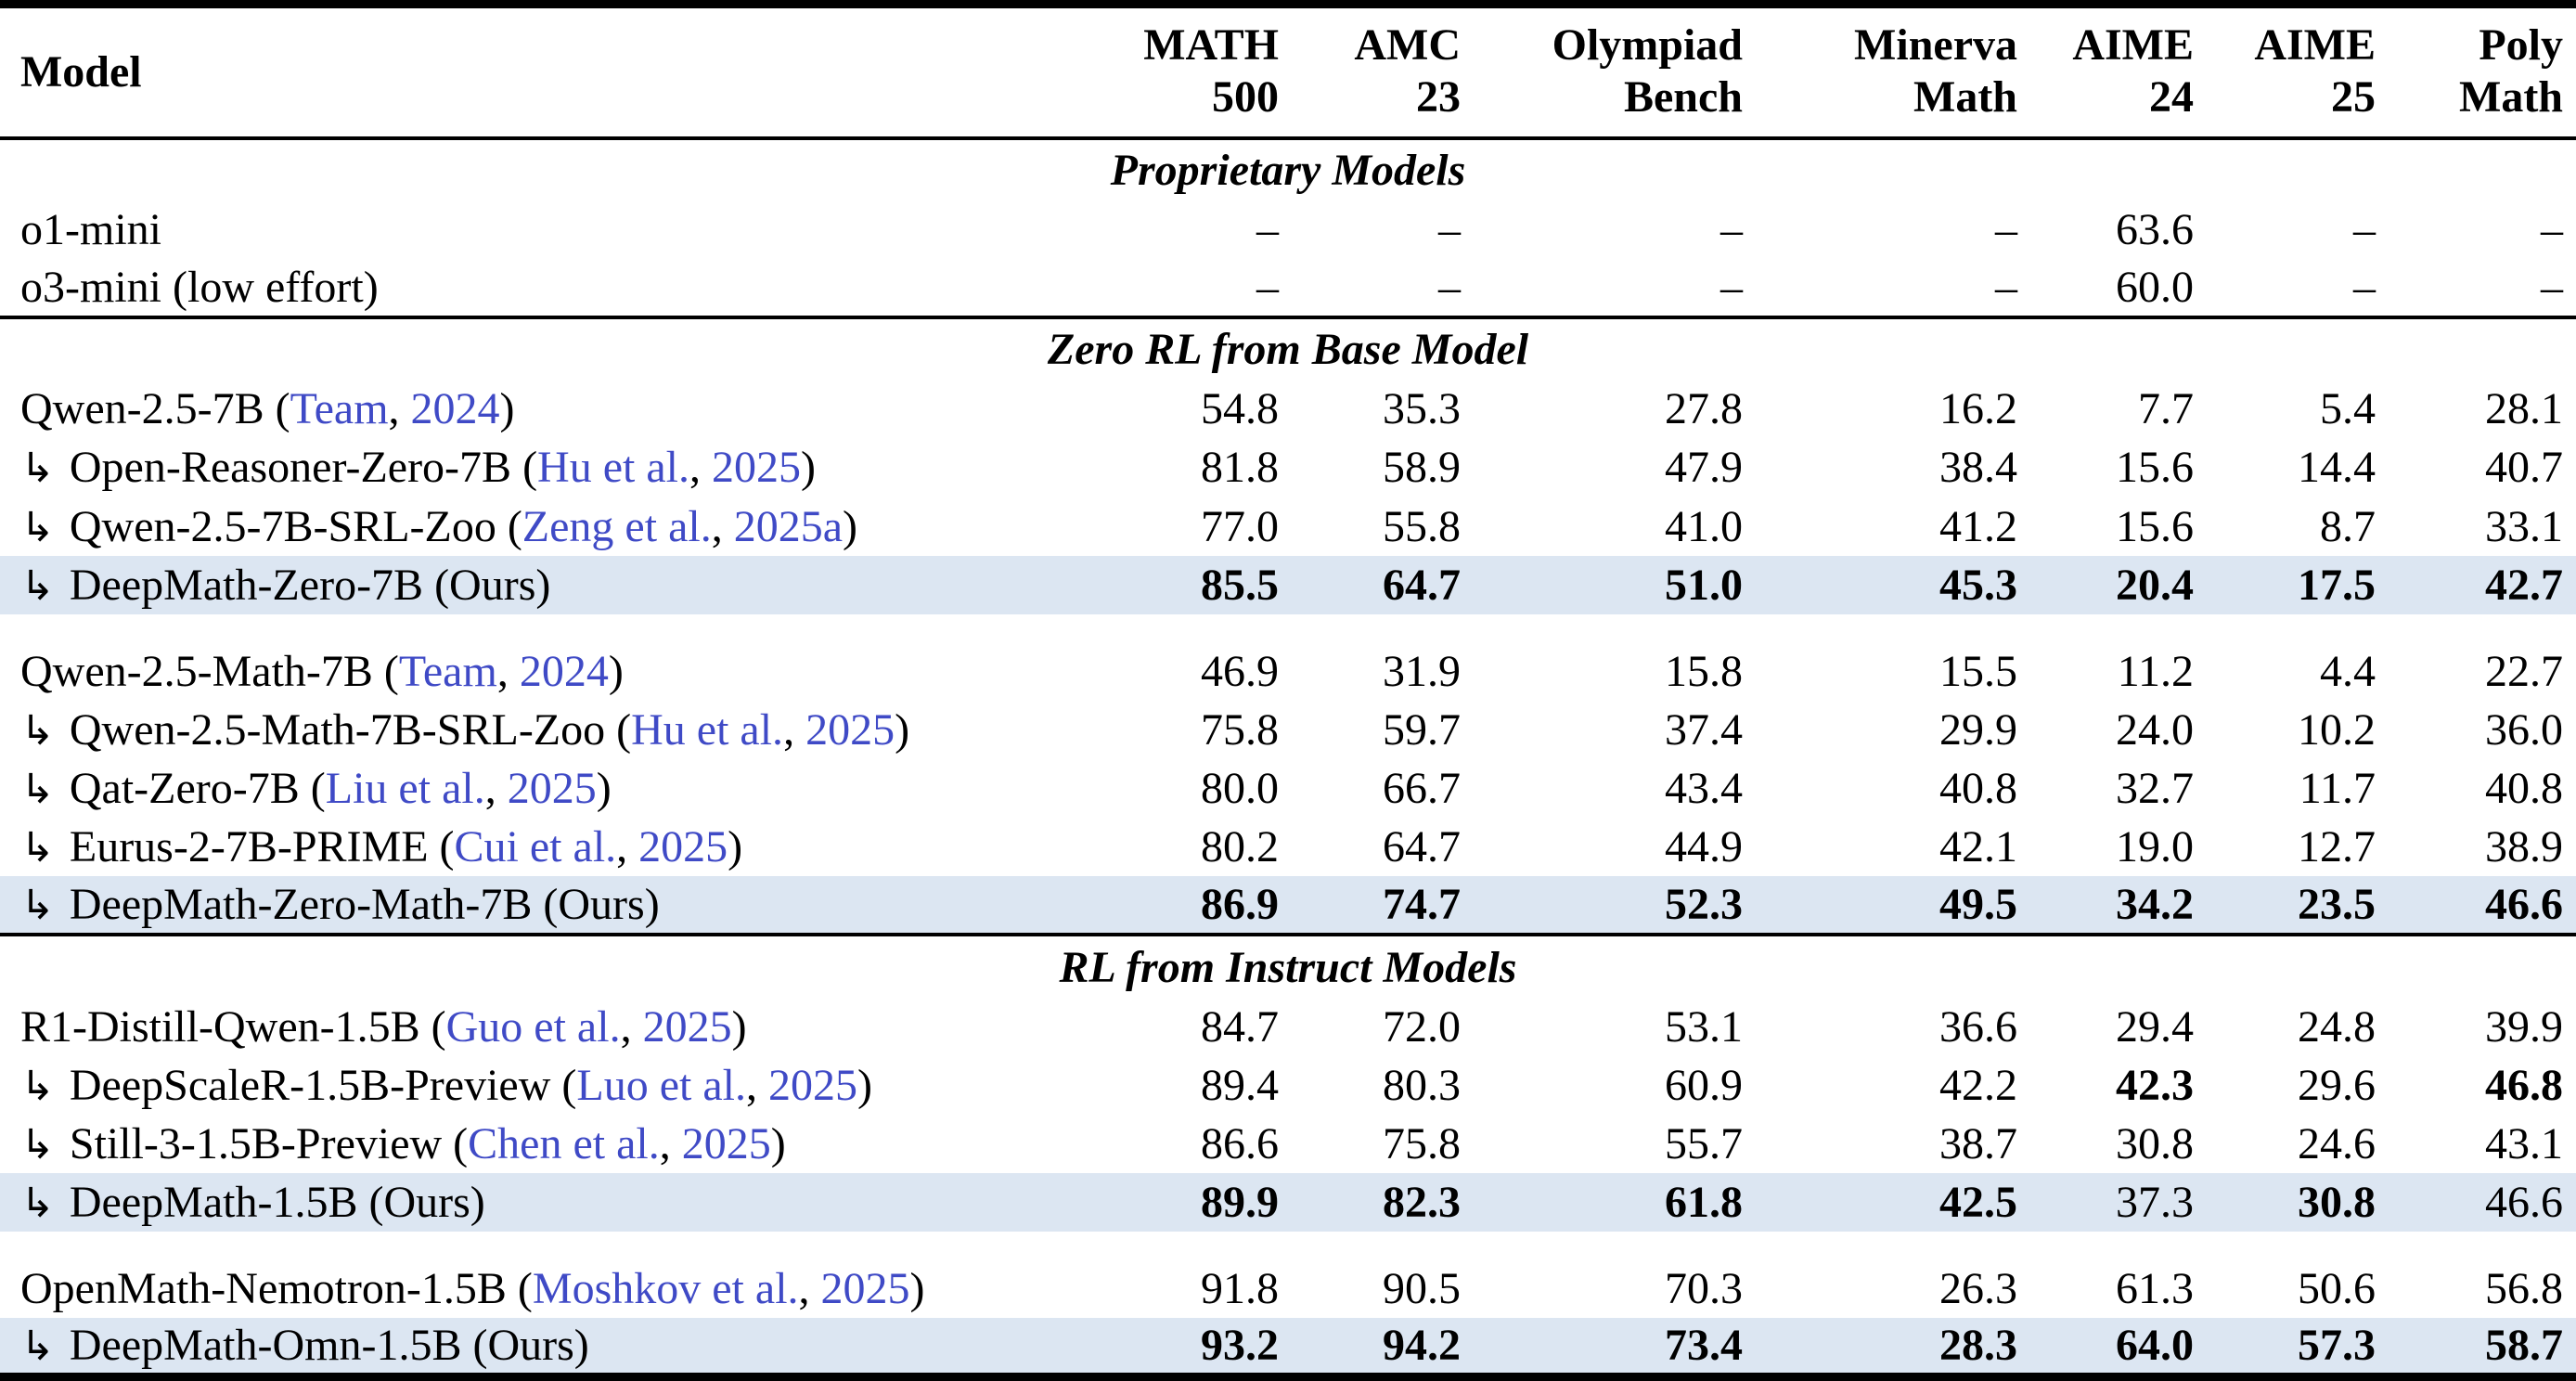  I want to click on metric-value: 73.4, so click(1615, 1349).